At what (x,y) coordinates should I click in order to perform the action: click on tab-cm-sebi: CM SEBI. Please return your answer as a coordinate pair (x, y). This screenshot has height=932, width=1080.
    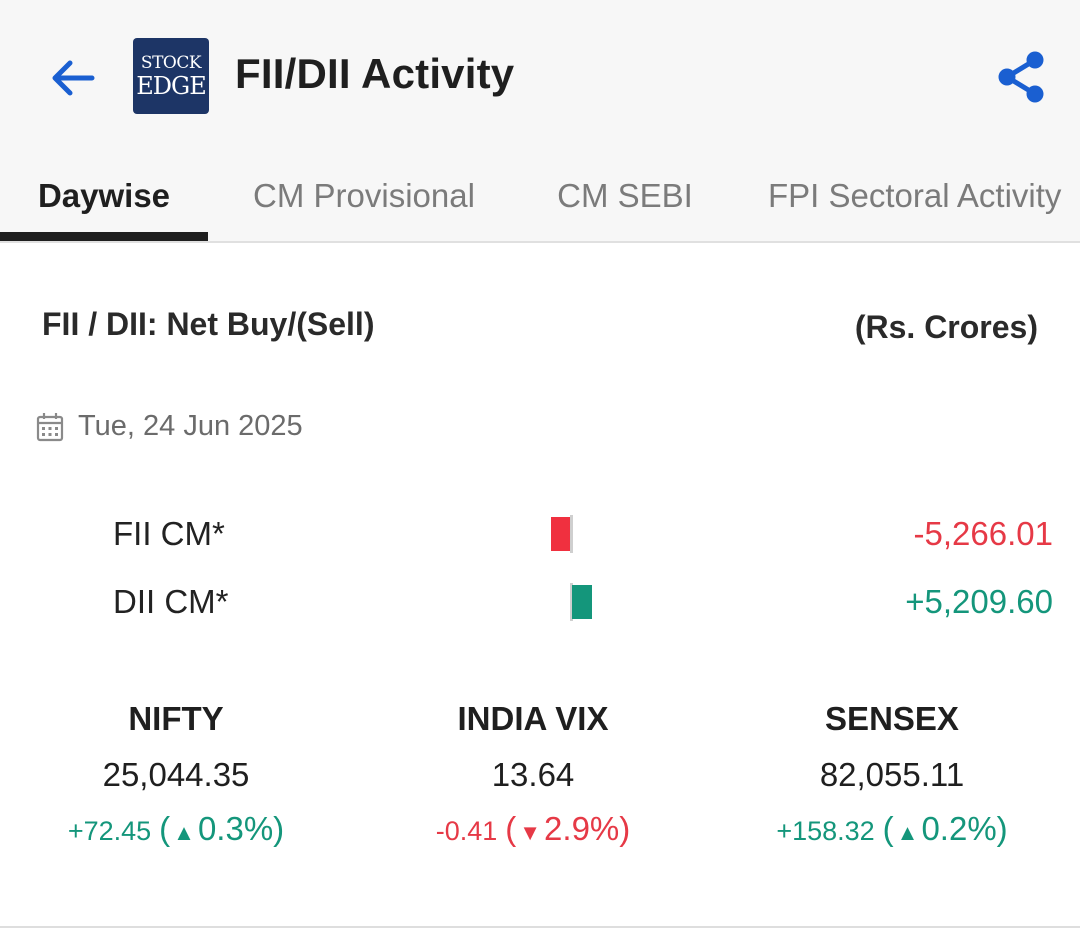
    Looking at the image, I should click on (625, 195).